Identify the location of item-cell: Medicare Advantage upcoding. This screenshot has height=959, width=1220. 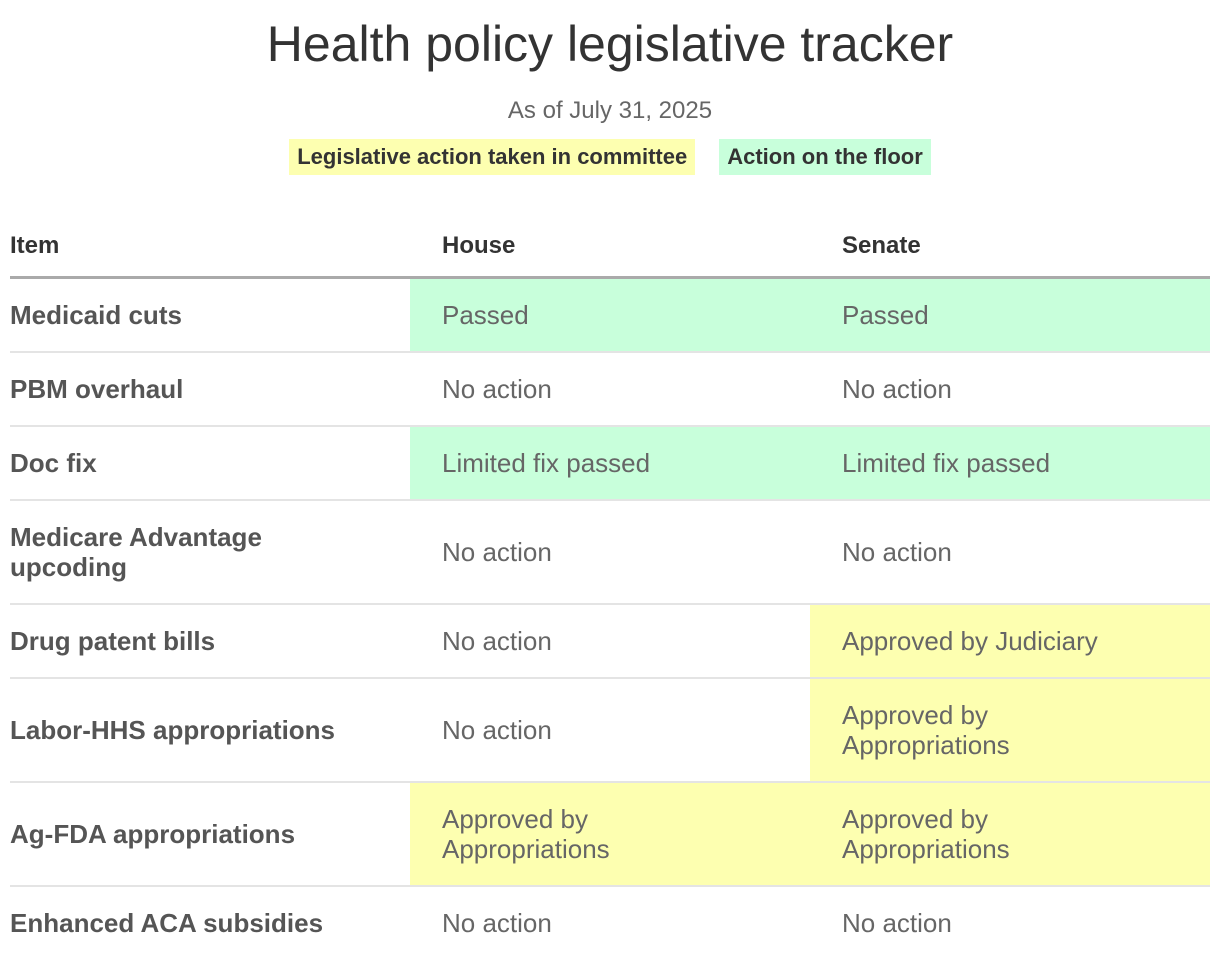
(210, 552).